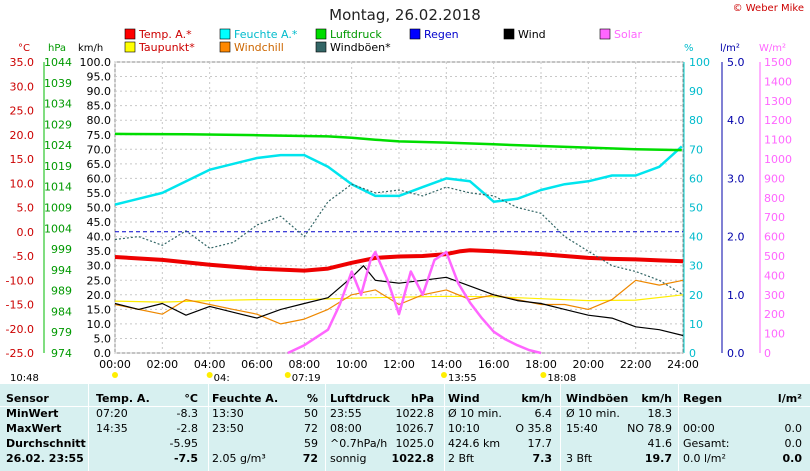  I want to click on x-tick-label: 18:00, so click(541, 364).